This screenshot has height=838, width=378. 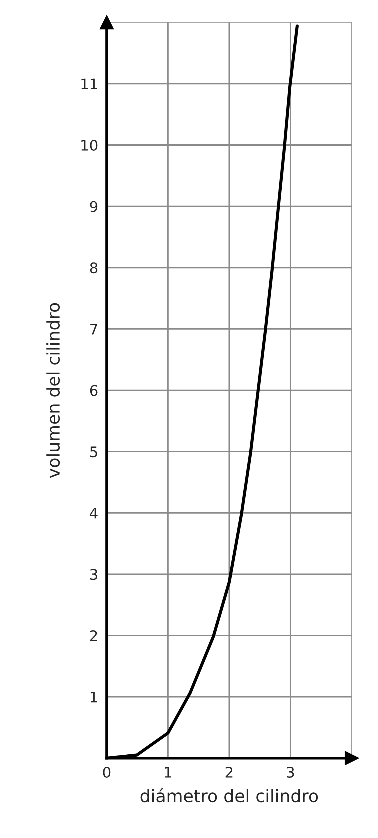 I want to click on y-tick-label: 10, so click(x=90, y=145).